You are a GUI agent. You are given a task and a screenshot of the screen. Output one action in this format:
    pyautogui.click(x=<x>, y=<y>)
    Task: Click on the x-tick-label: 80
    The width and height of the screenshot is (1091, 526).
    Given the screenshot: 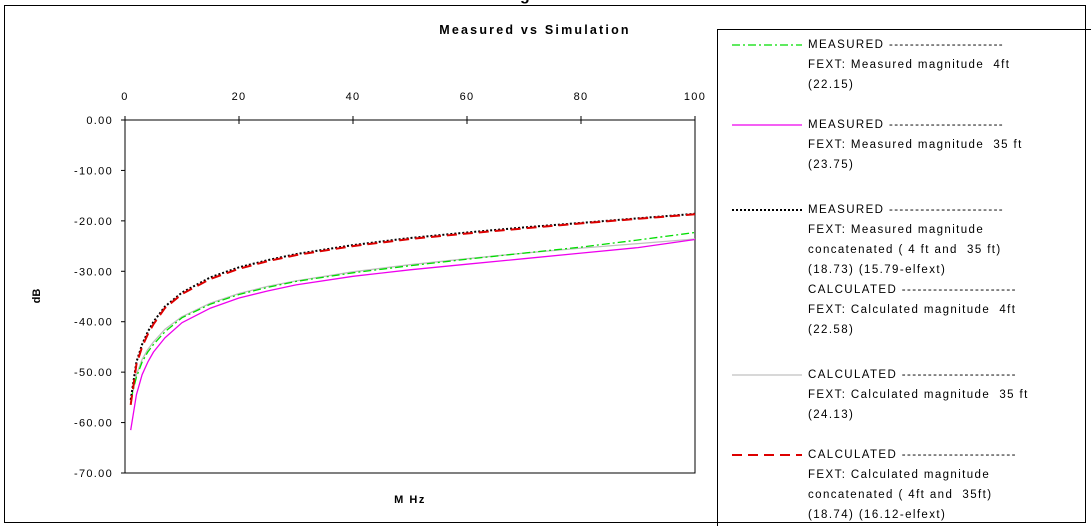 What is the action you would take?
    pyautogui.click(x=581, y=97)
    